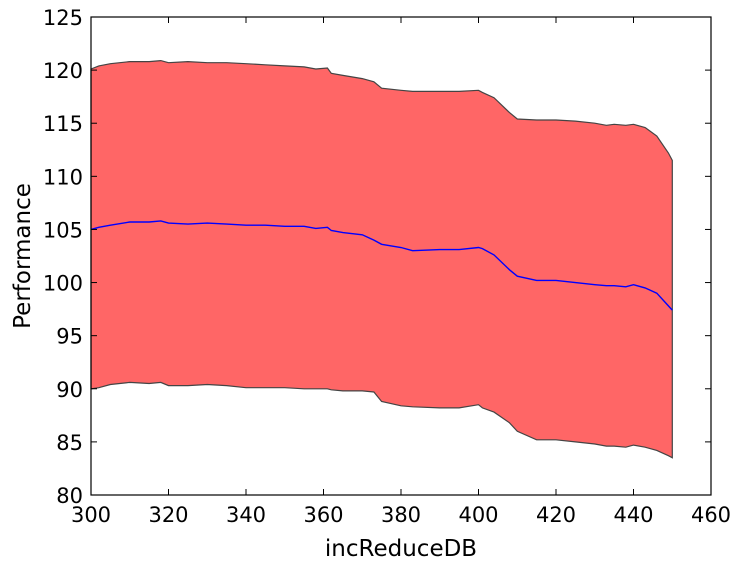 This screenshot has width=737, height=566. Describe the element at coordinates (69, 443) in the screenshot. I see `y-tick-label: 85` at that location.